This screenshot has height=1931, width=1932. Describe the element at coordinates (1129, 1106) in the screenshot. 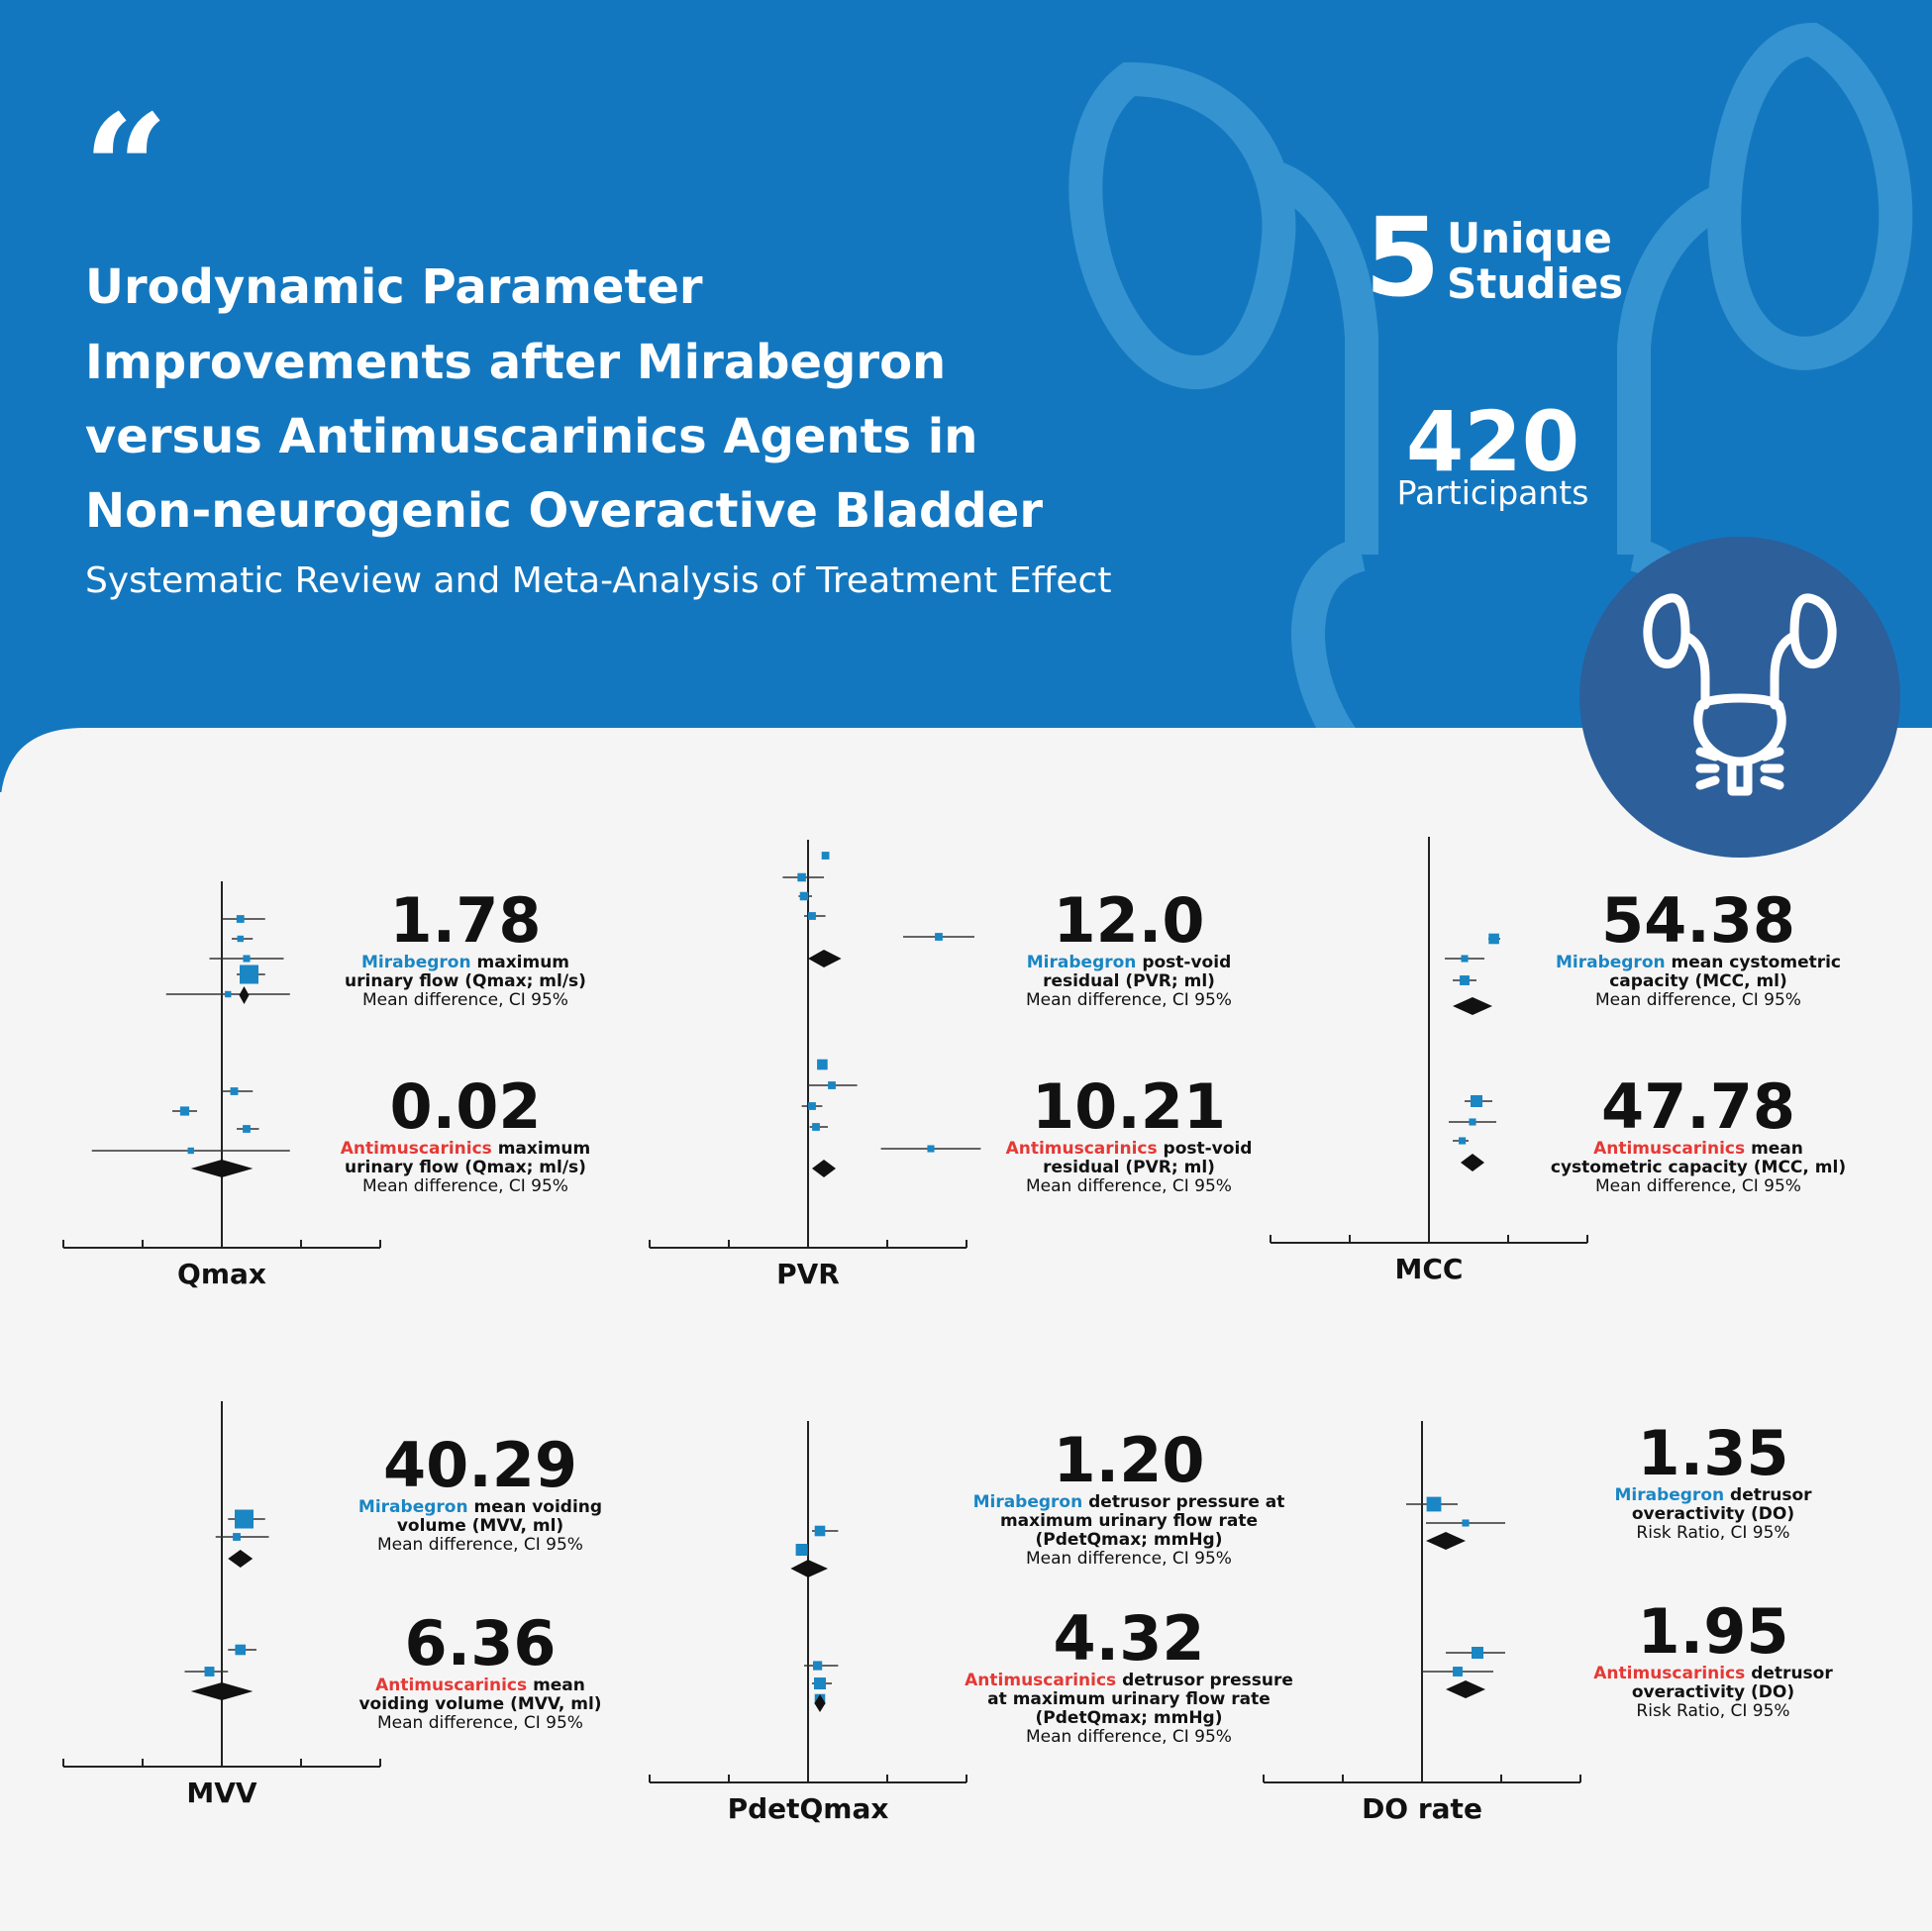

I see `stat-value: 10.21` at that location.